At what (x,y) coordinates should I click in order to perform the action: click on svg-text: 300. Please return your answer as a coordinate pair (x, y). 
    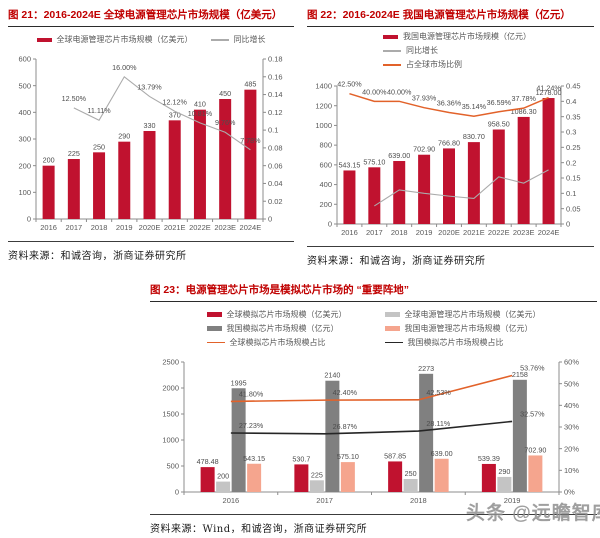
    Looking at the image, I should click on (24, 139).